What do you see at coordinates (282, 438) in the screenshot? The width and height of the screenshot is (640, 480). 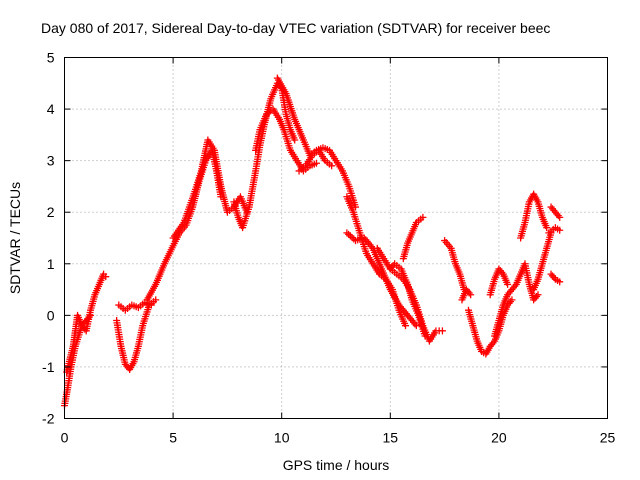 I see `x-tick-label: 10` at bounding box center [282, 438].